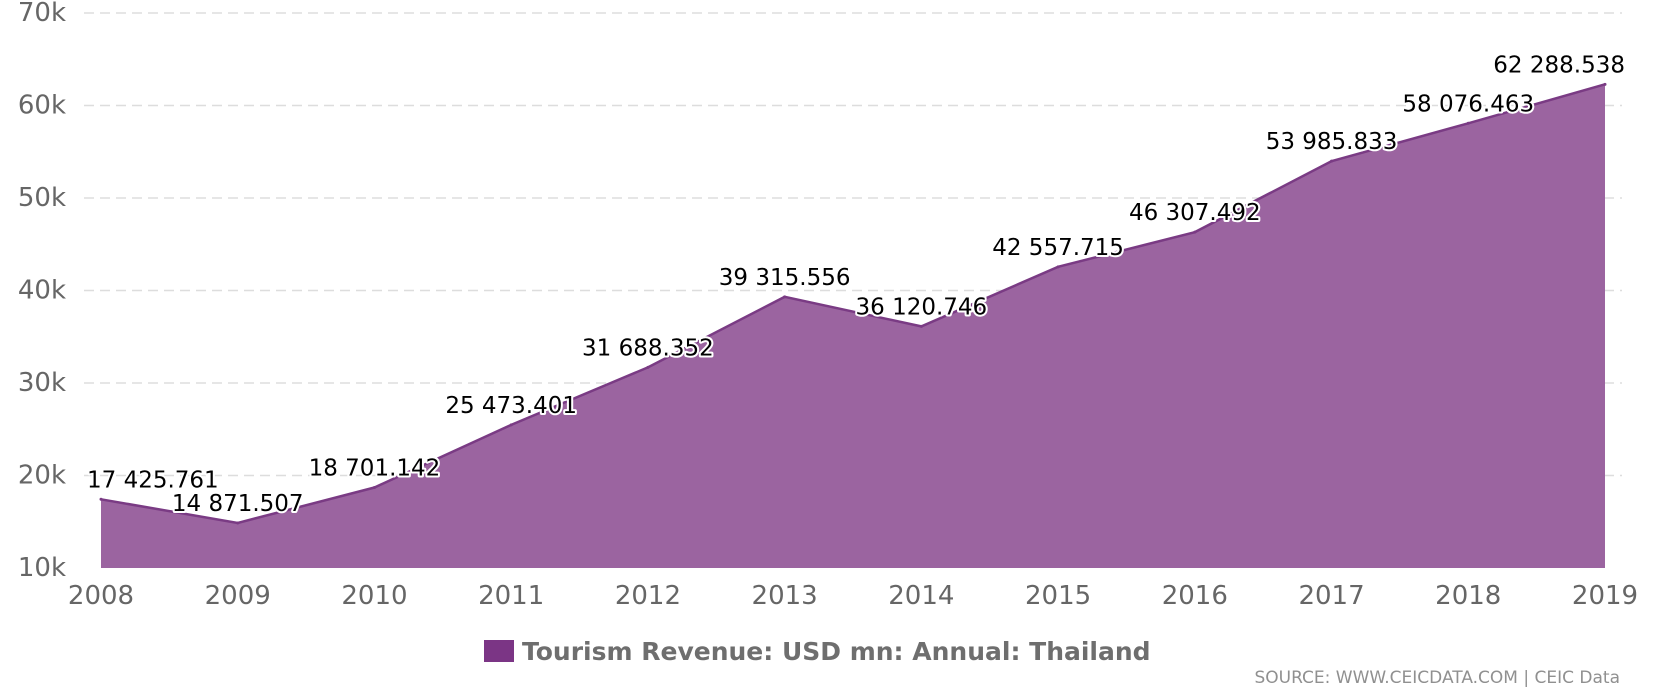  What do you see at coordinates (648, 596) in the screenshot?
I see `x-tick-label: 2012` at bounding box center [648, 596].